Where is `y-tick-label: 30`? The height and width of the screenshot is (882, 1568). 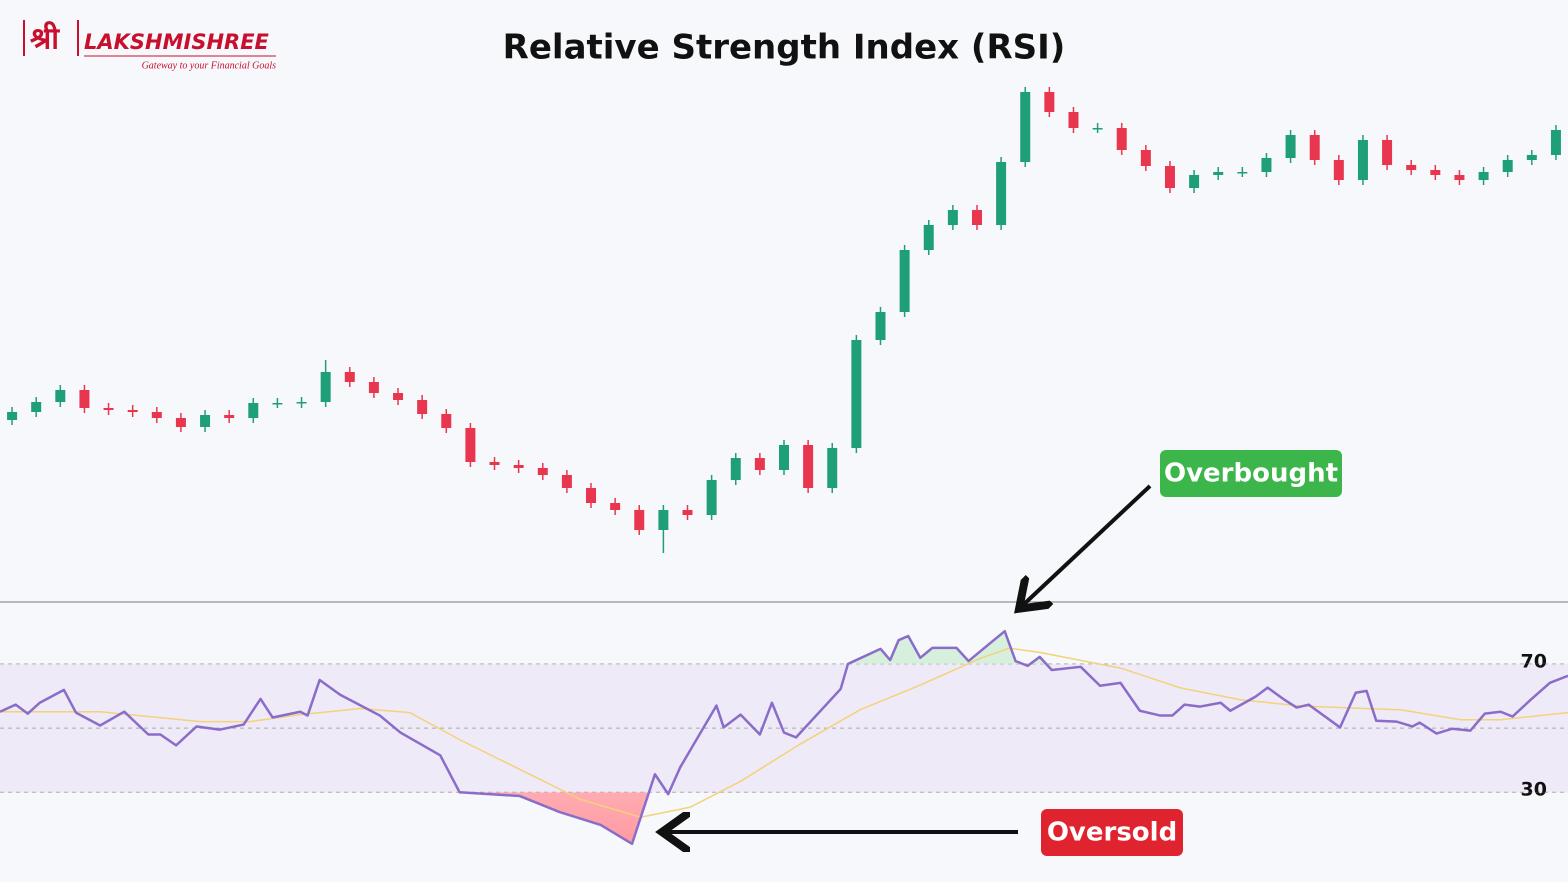 y-tick-label: 30 is located at coordinates (1534, 790).